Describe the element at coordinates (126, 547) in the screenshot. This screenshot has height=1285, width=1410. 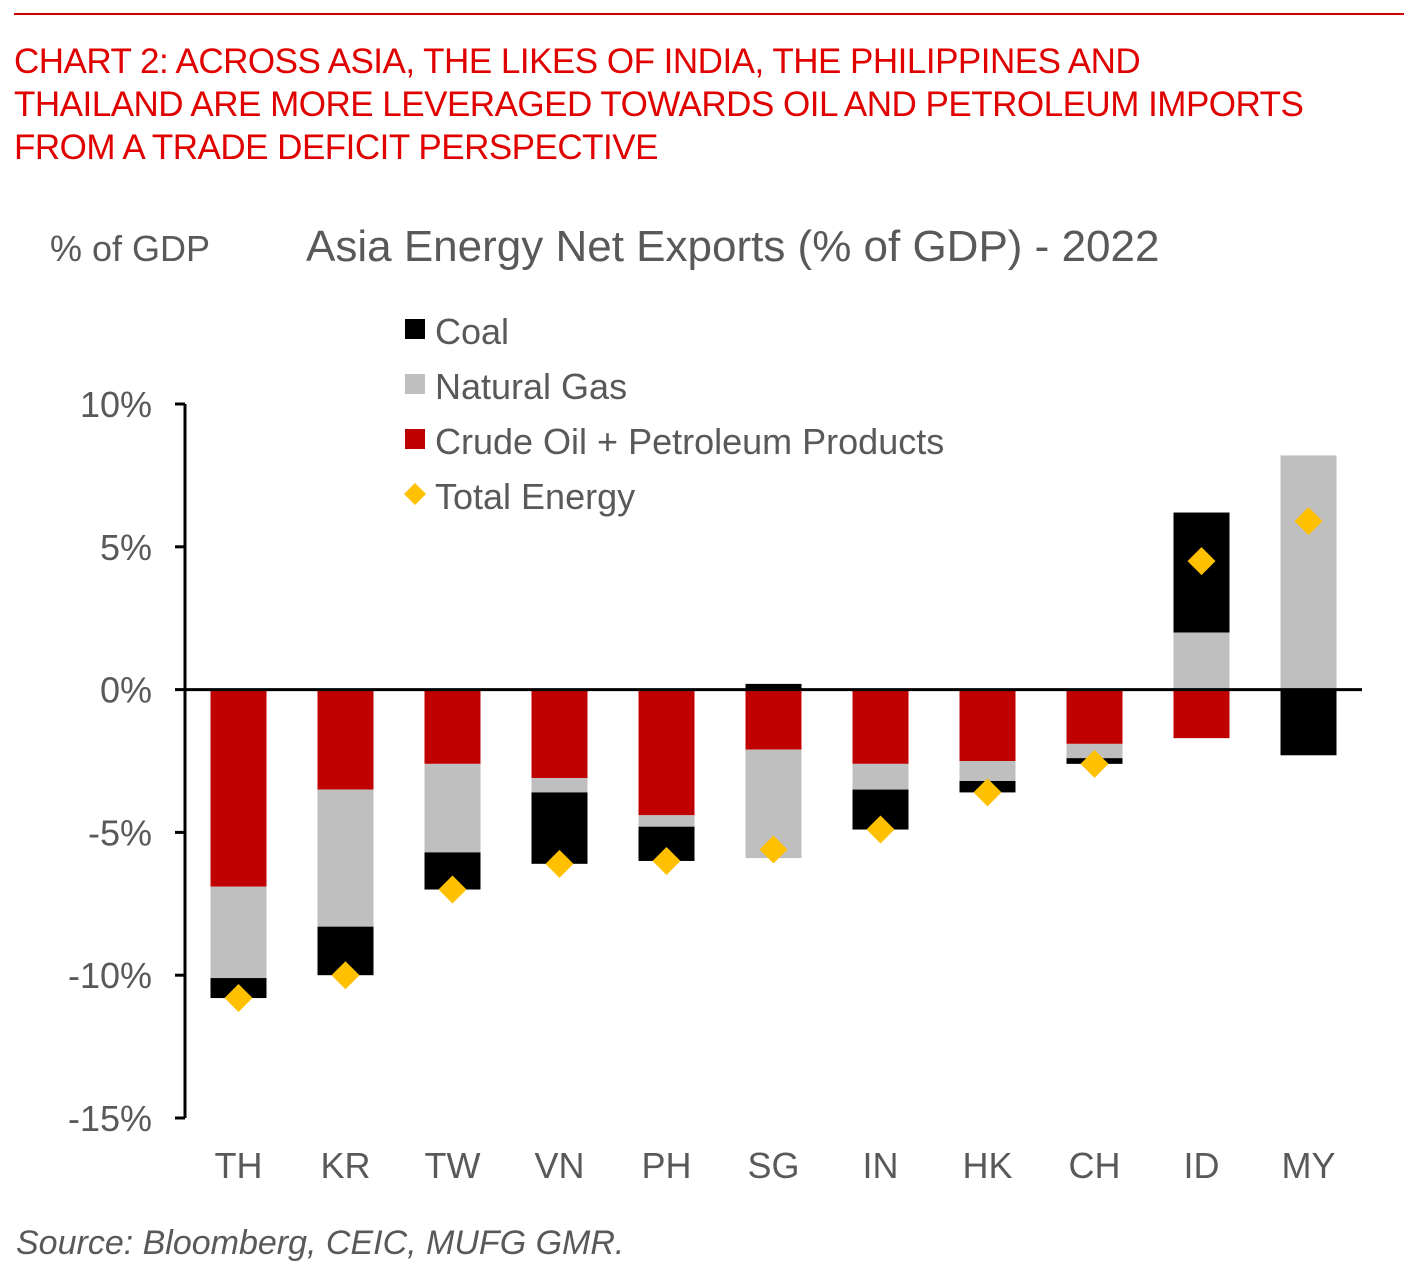
I see `y-tick-label: 5%` at that location.